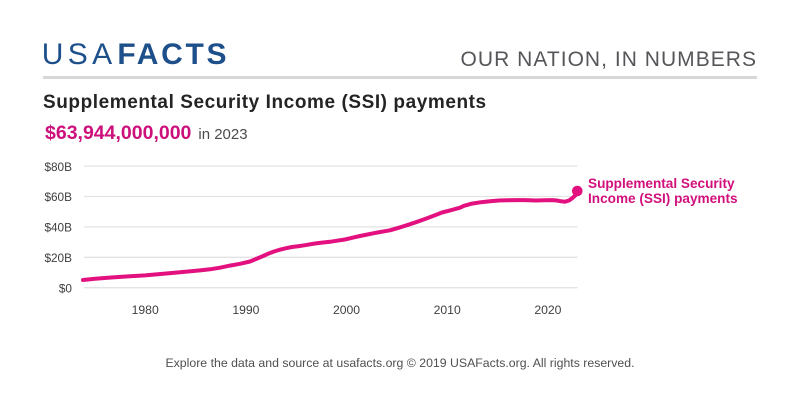 The width and height of the screenshot is (800, 410). I want to click on svg-text: $20B, so click(58, 258).